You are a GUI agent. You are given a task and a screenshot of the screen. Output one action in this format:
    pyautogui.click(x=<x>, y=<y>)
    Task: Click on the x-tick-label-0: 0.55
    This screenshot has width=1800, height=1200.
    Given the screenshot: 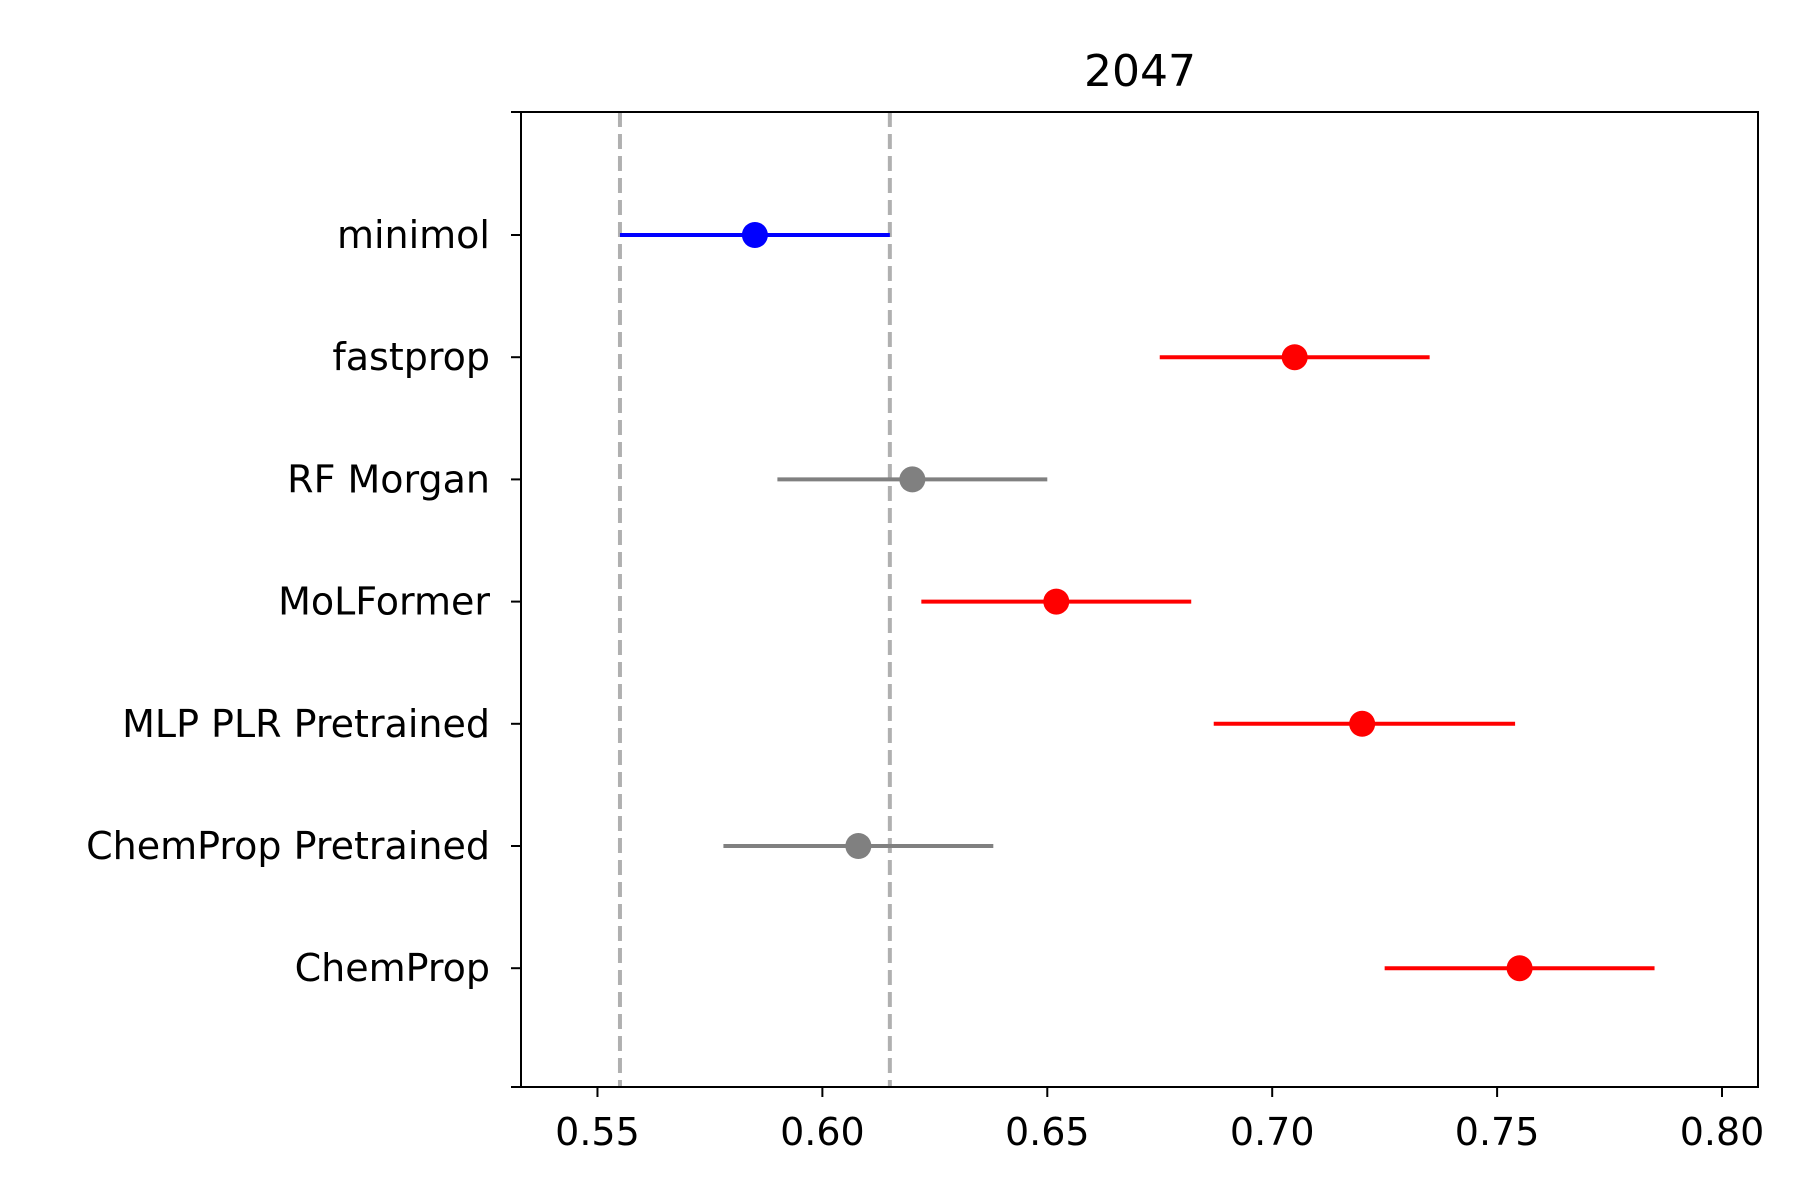 What is the action you would take?
    pyautogui.click(x=597, y=1132)
    